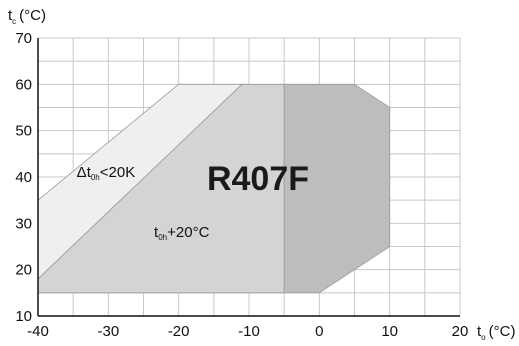 The height and width of the screenshot is (346, 519). Describe the element at coordinates (179, 331) in the screenshot. I see `x-tick-label: -20` at that location.